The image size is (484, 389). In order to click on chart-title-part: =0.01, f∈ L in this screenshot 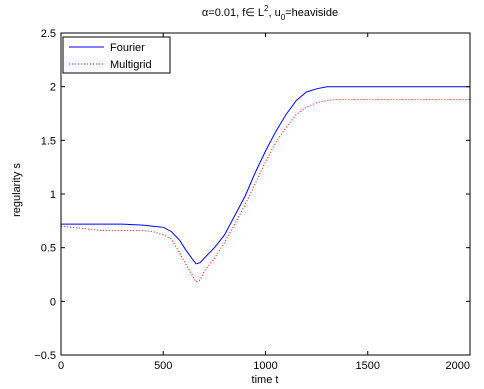, I will do `click(236, 13)`.